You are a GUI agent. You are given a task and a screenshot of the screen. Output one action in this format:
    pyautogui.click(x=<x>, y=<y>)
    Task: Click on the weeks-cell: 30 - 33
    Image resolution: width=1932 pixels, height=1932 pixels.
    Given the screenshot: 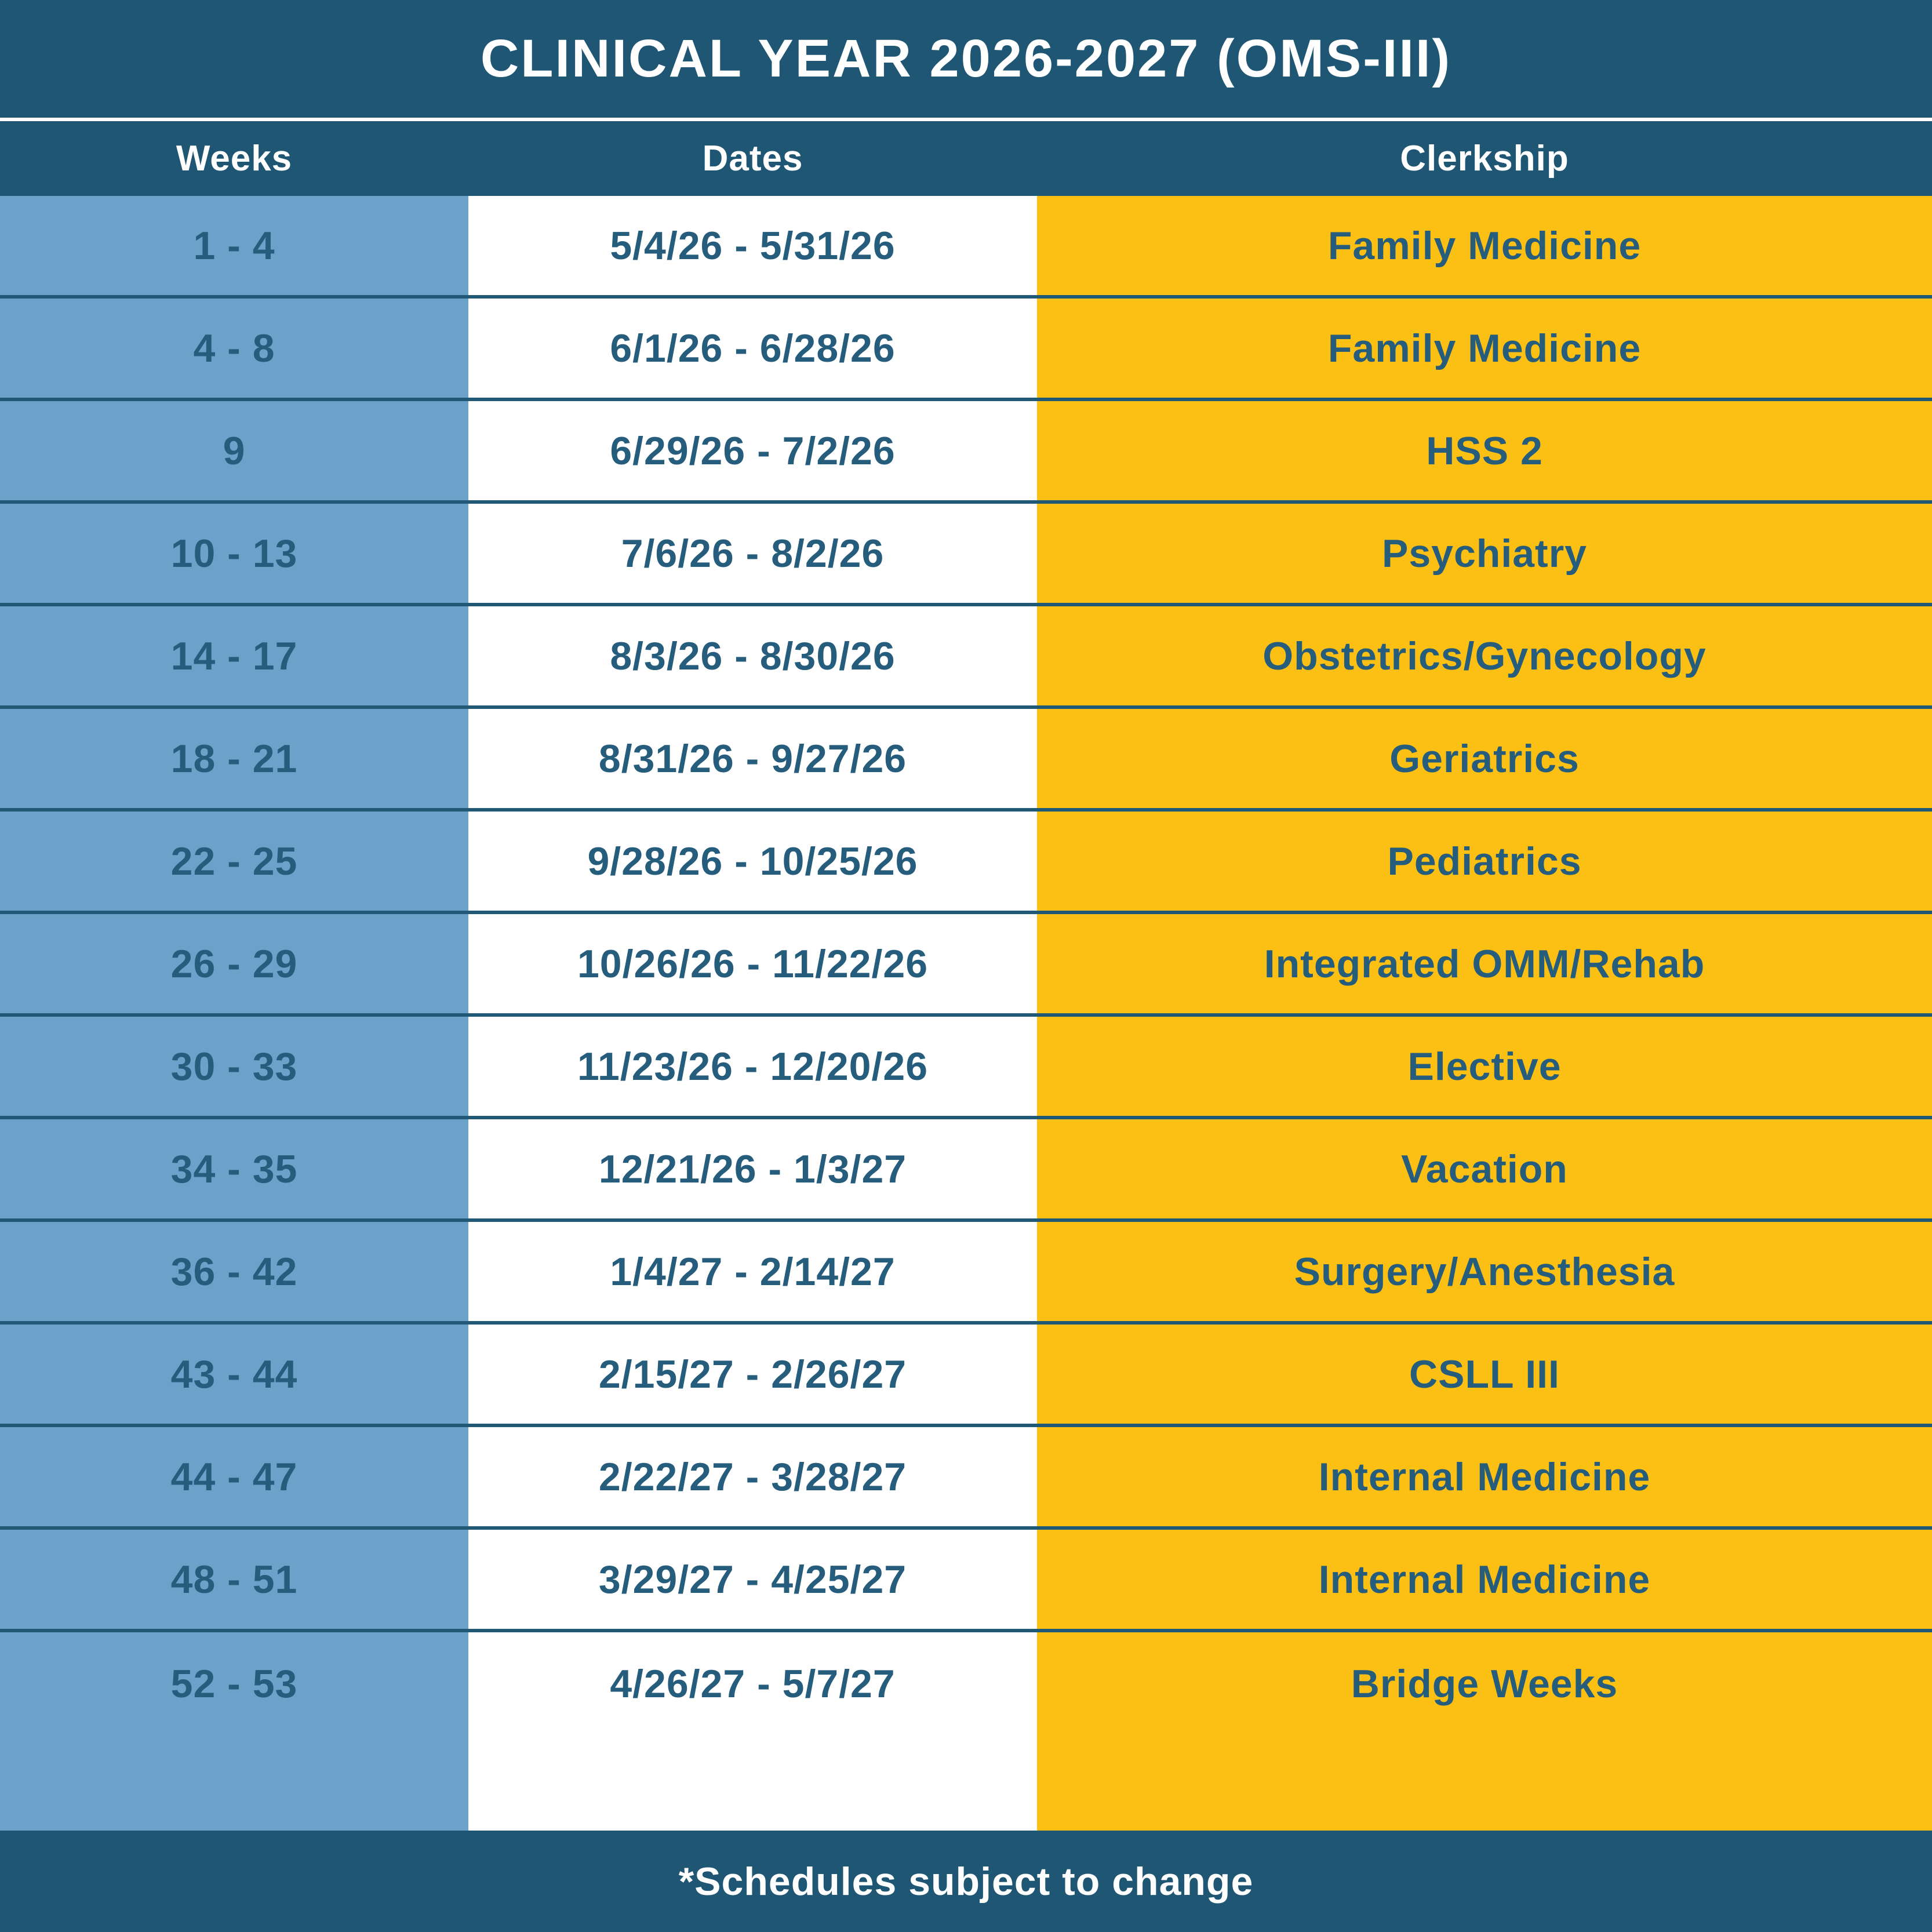 What is the action you would take?
    pyautogui.click(x=234, y=1066)
    